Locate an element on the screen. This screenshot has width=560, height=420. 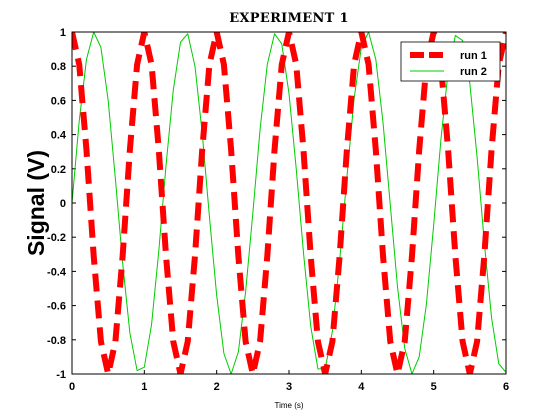
chart-title: EXPERIMENT 1 is located at coordinates (289, 18).